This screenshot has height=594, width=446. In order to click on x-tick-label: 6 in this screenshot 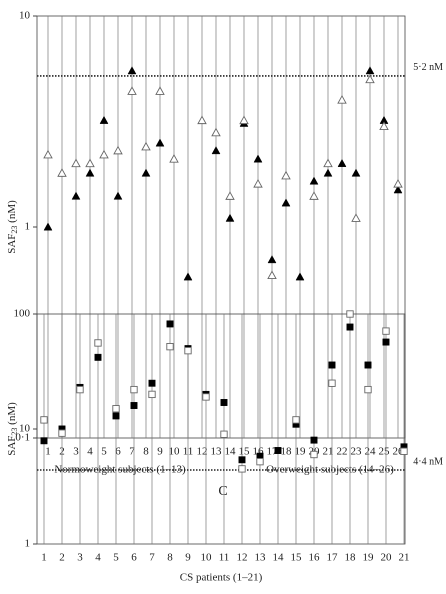, I will do `click(134, 558)`.